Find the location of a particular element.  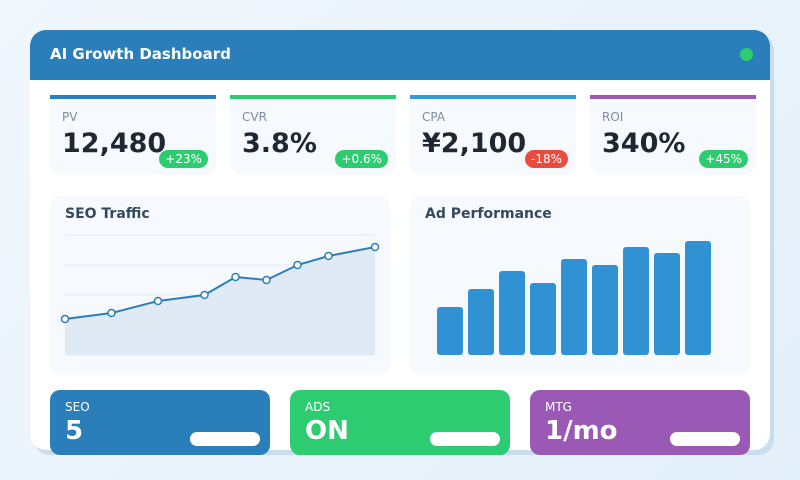

kpi-label: CPA is located at coordinates (434, 117).